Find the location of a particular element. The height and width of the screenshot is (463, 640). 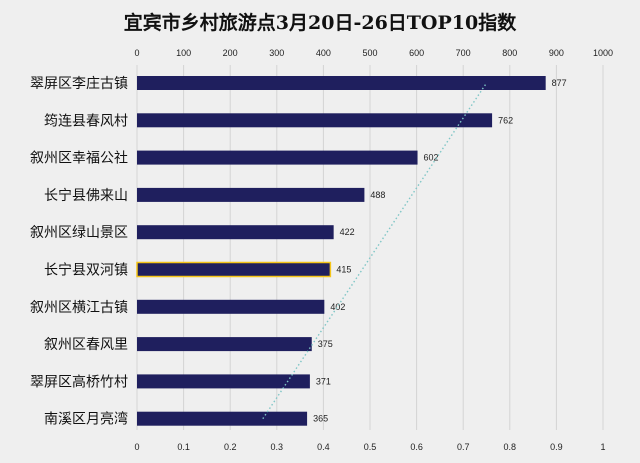

top-axis-tick-label: 900 is located at coordinates (556, 53).